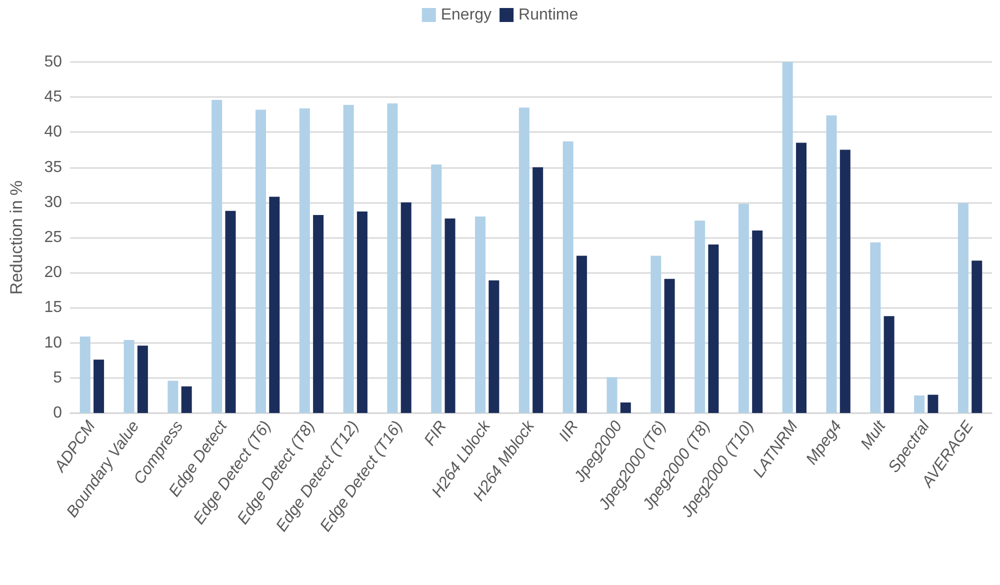 The image size is (1000, 585). What do you see at coordinates (53, 202) in the screenshot?
I see `y-tick-label: 30` at bounding box center [53, 202].